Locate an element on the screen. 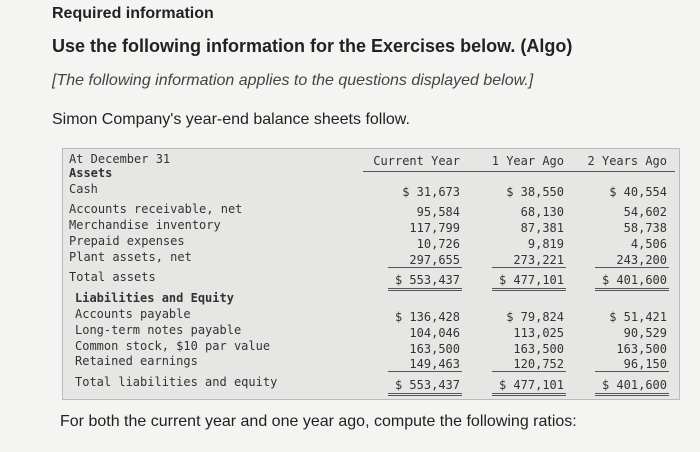  amount: 95,584 is located at coordinates (438, 212).